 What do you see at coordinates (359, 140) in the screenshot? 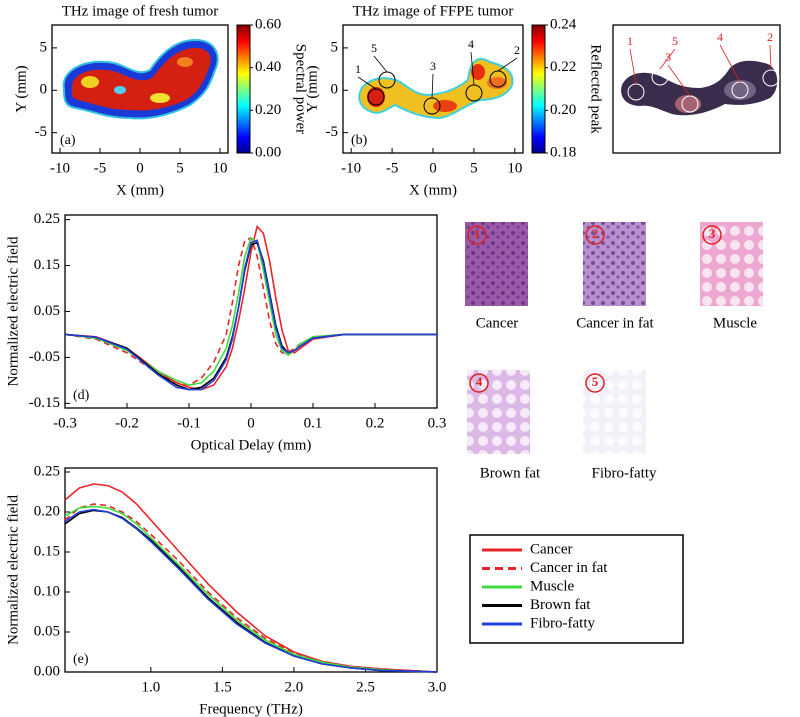
I see `panel-label: (b)` at bounding box center [359, 140].